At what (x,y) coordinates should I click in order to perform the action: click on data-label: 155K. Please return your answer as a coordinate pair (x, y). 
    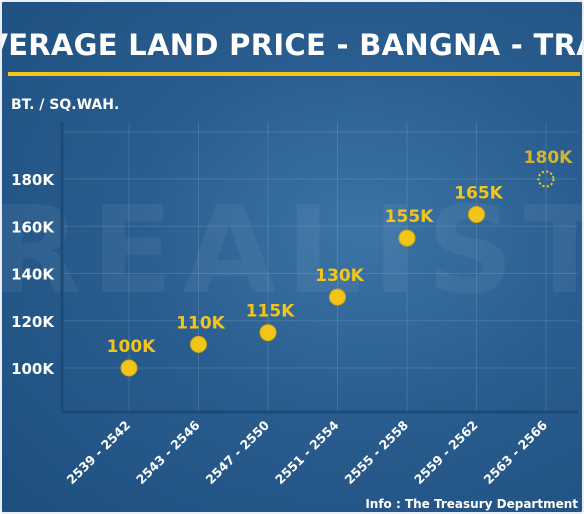
    Looking at the image, I should click on (409, 217).